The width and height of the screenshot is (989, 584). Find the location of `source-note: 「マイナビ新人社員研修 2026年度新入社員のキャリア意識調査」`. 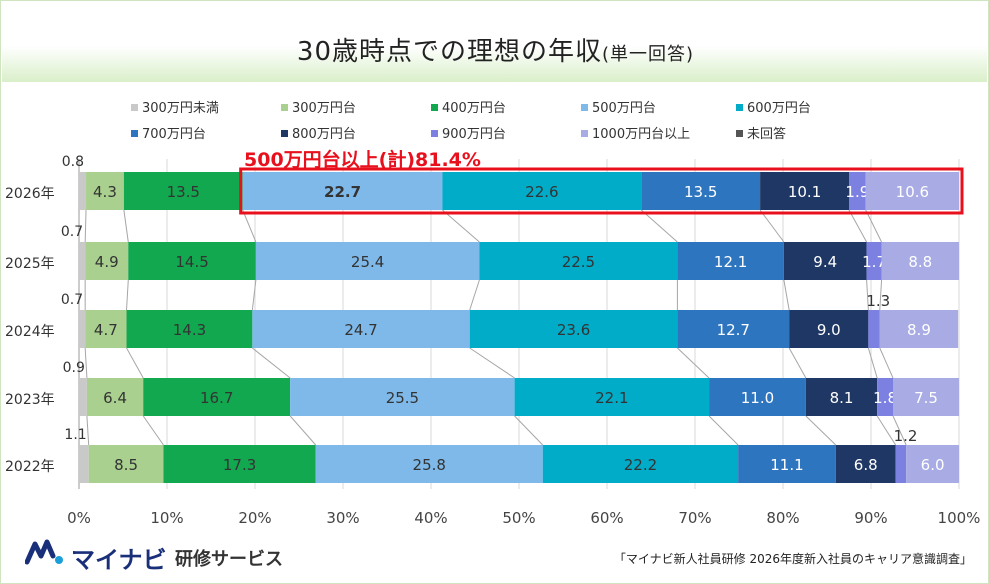

source-note: 「マイナビ新人社員研修 2026年度新入社員のキャリア意識調査」 is located at coordinates (792, 559).